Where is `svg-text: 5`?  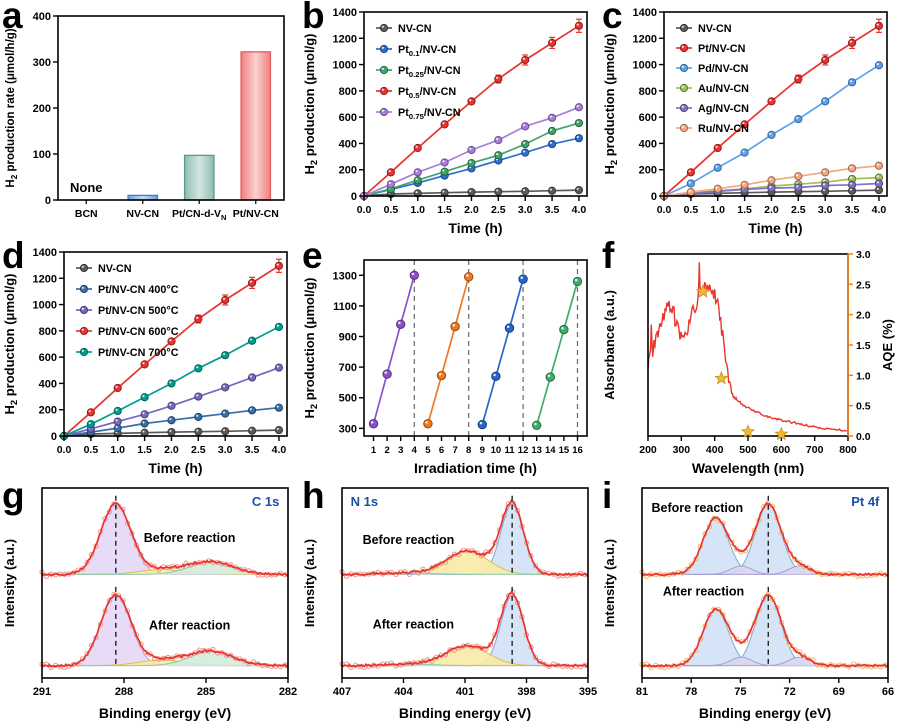 svg-text: 5 is located at coordinates (428, 450).